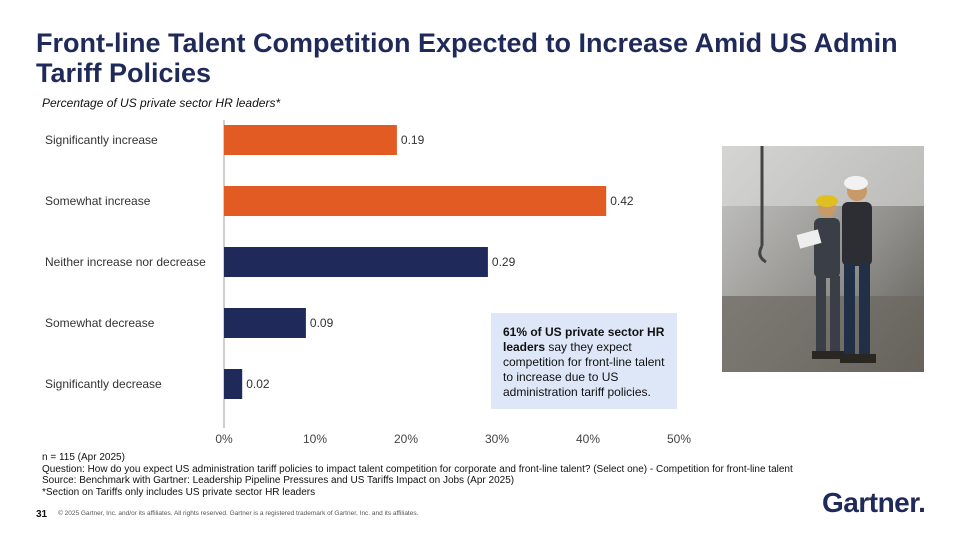 This screenshot has height=540, width=960. Describe the element at coordinates (679, 439) in the screenshot. I see `x-tick-label: 50%` at that location.